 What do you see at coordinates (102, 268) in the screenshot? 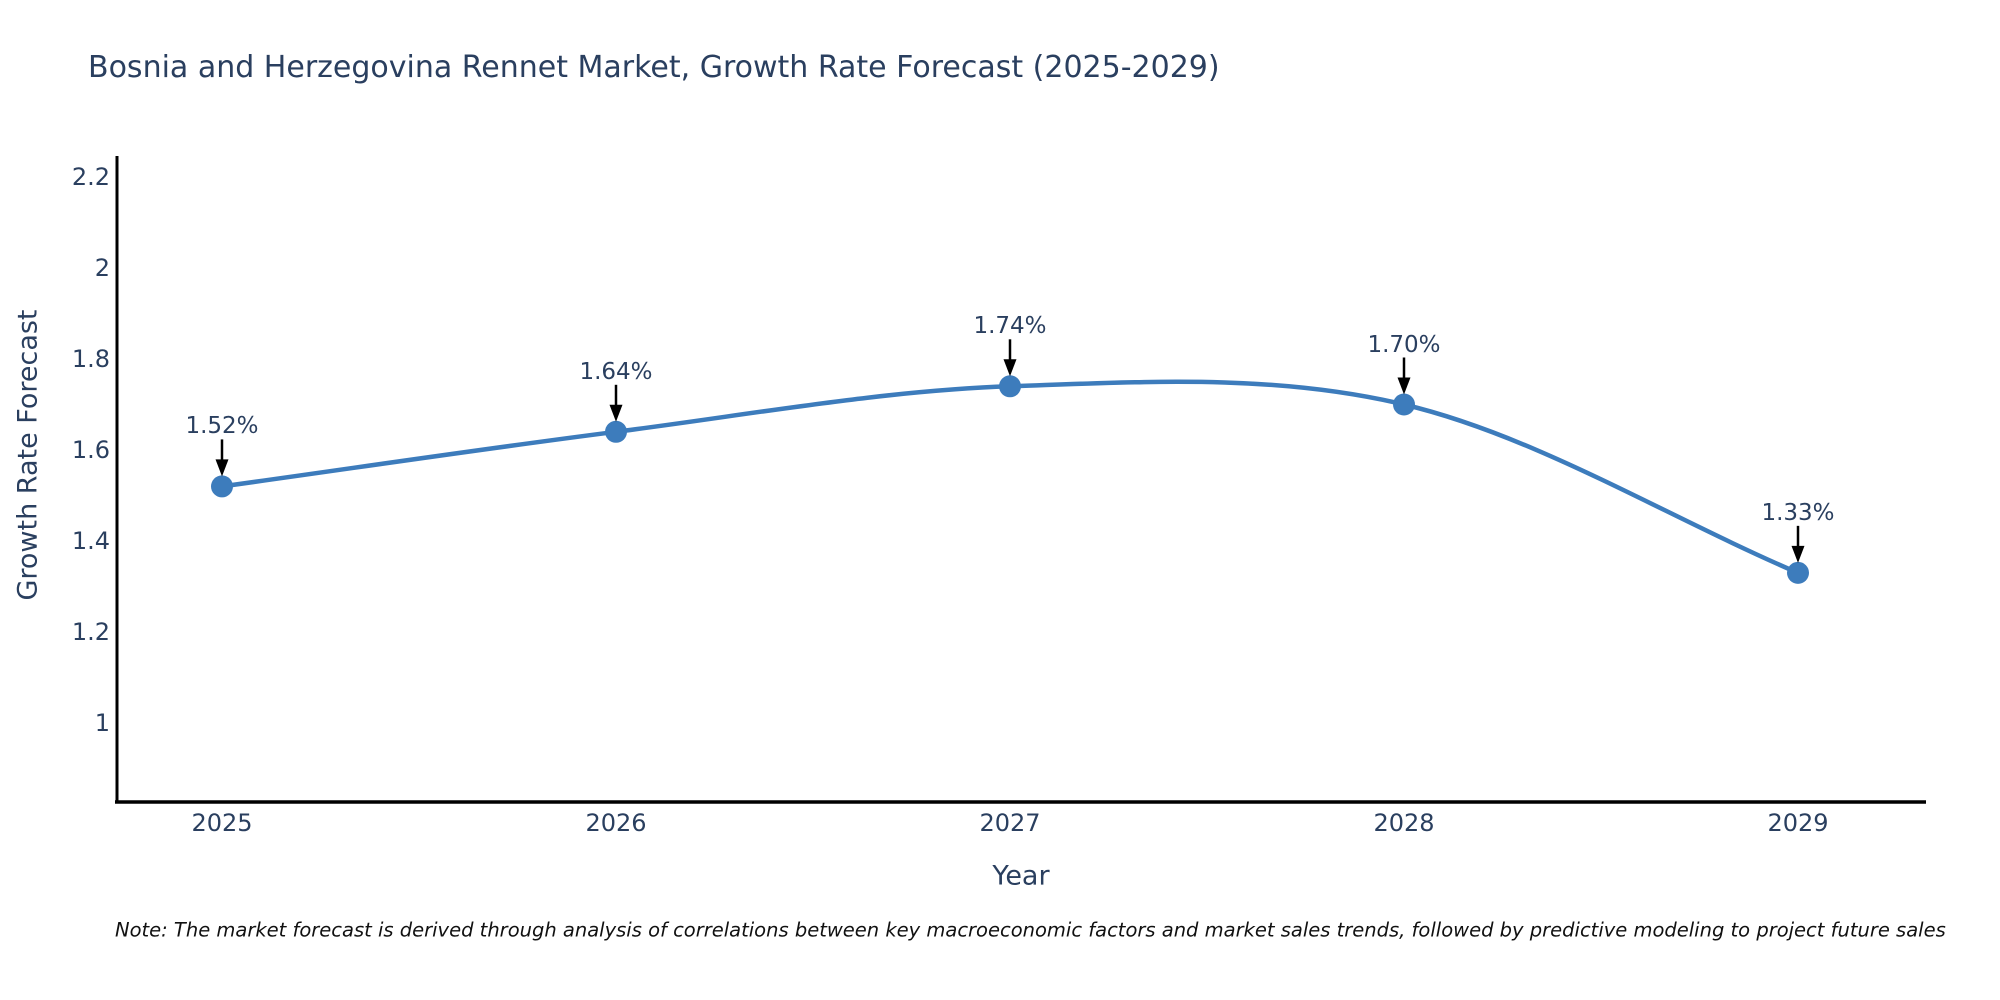
I see `y-tick-2: 2` at bounding box center [102, 268].